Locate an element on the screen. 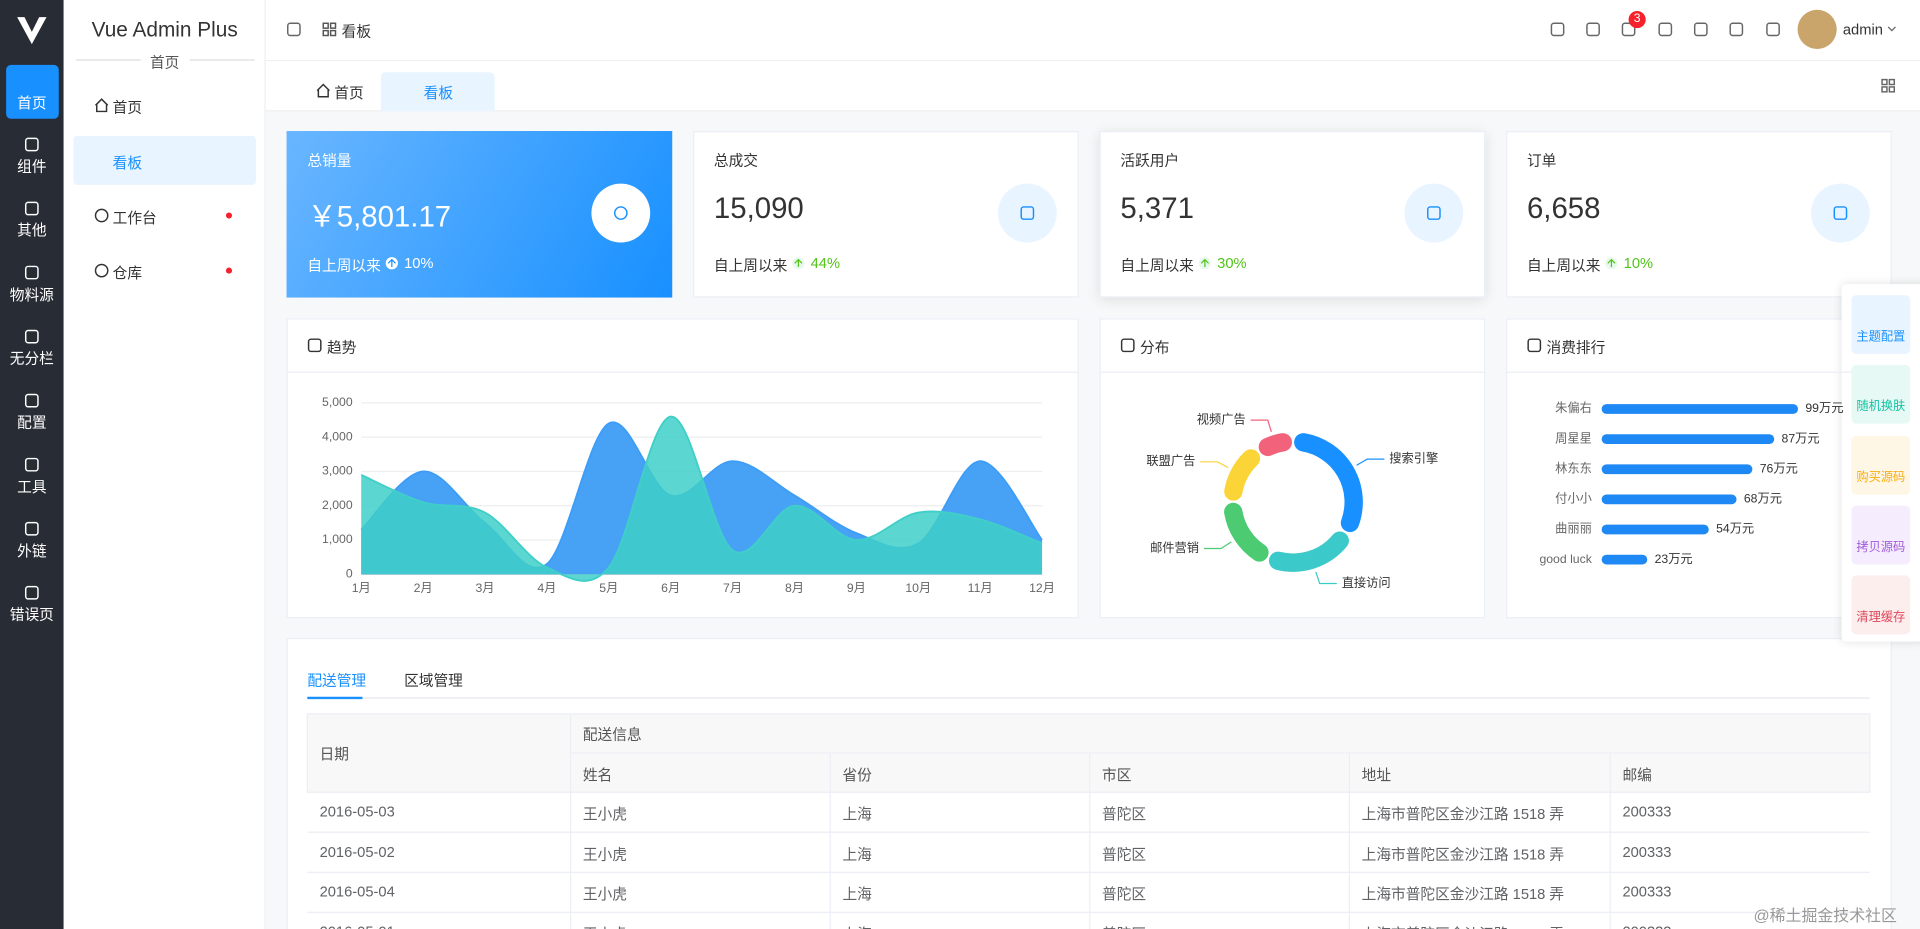 This screenshot has width=1920, height=929. header is located at coordinates (1092, 31).